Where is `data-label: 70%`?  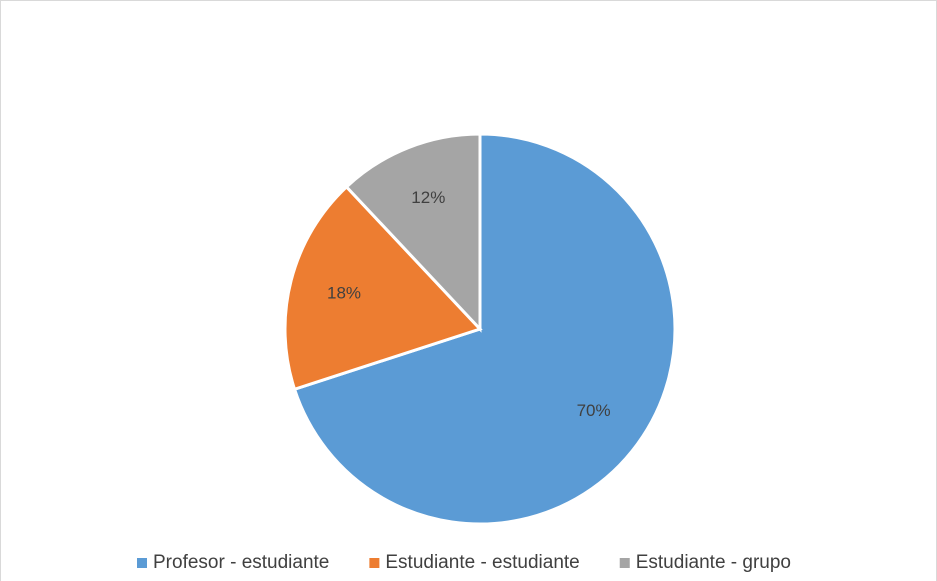
data-label: 70% is located at coordinates (594, 410).